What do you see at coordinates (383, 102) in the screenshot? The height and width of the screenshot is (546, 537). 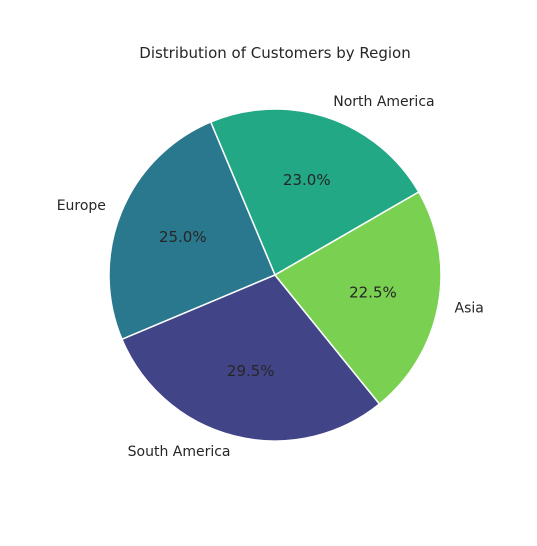 I see `slice-label-north-america: North America` at bounding box center [383, 102].